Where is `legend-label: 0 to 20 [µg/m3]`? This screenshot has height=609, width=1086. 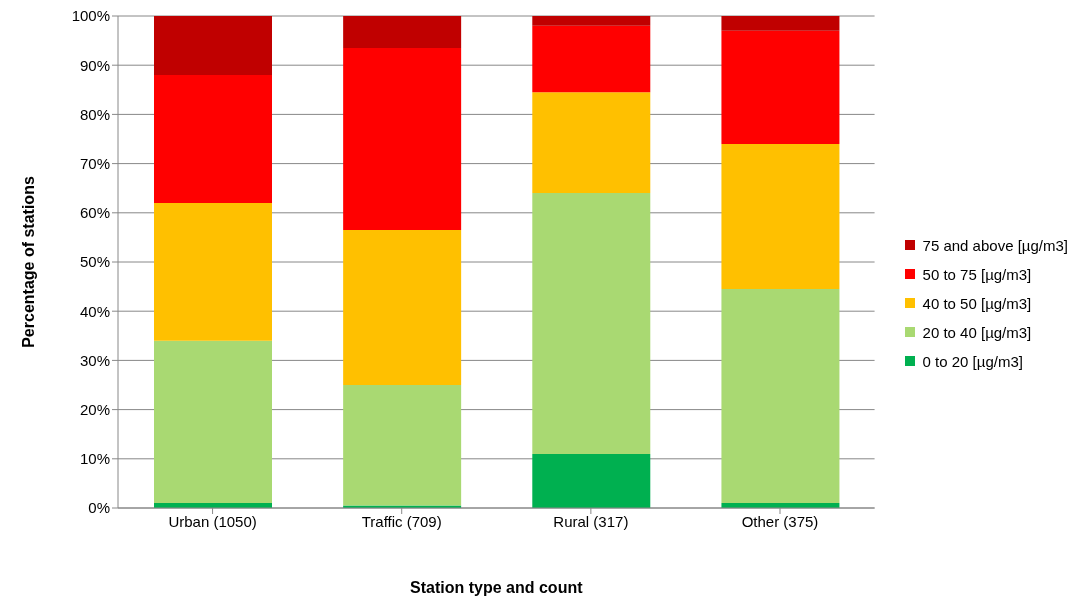
legend-label: 0 to 20 [µg/m3] is located at coordinates (972, 361).